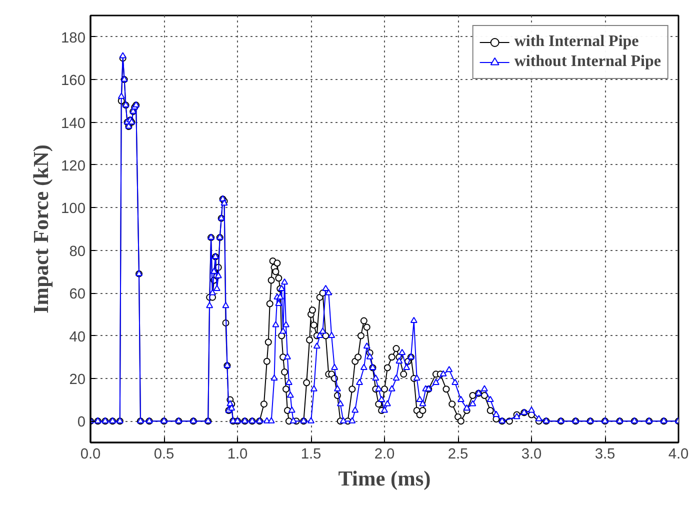 Image resolution: width=696 pixels, height=519 pixels. Describe the element at coordinates (77, 337) in the screenshot. I see `y-tick-label: 40` at that location.